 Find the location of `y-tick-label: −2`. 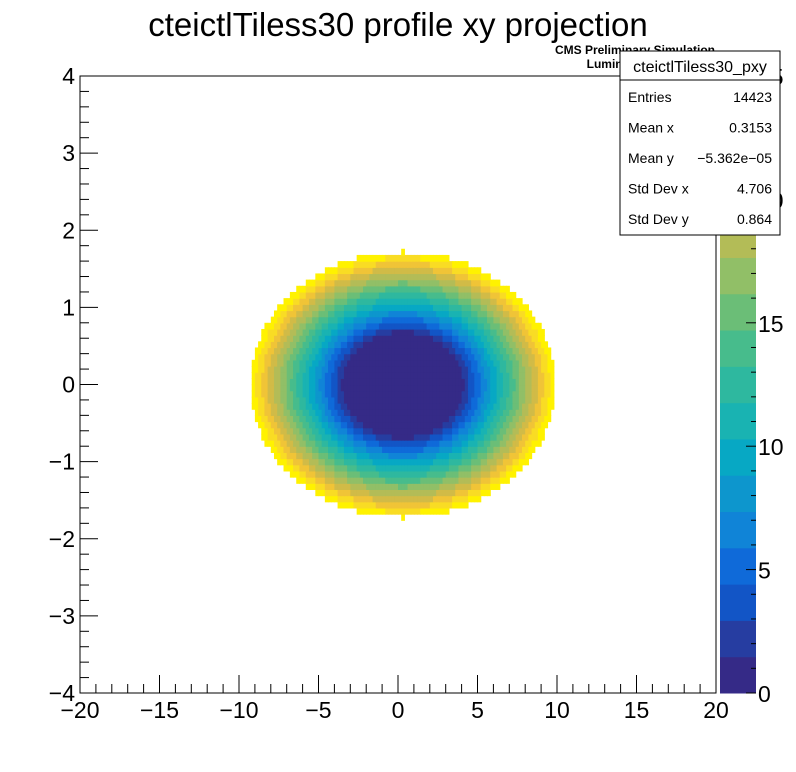

y-tick-label: −2 is located at coordinates (62, 539).